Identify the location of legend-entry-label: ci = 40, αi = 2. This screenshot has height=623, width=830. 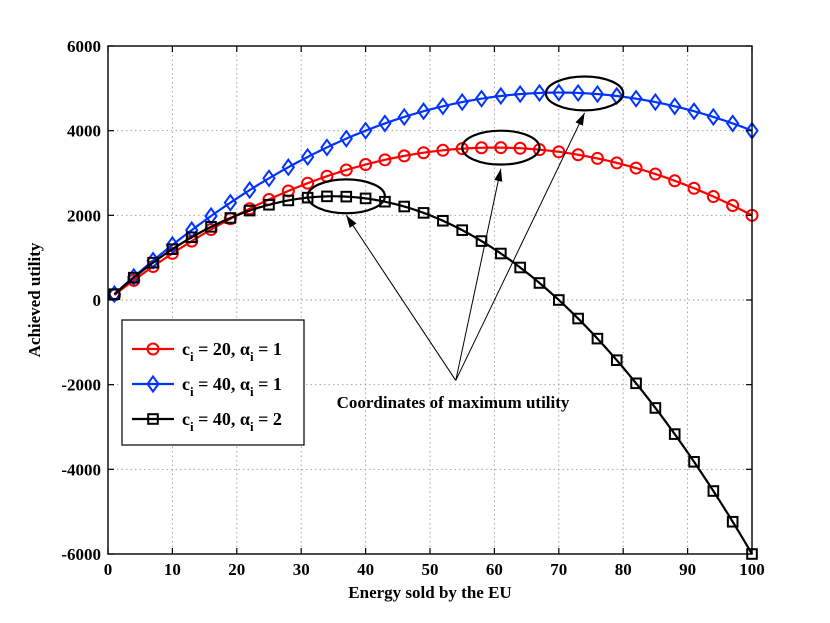
(232, 421).